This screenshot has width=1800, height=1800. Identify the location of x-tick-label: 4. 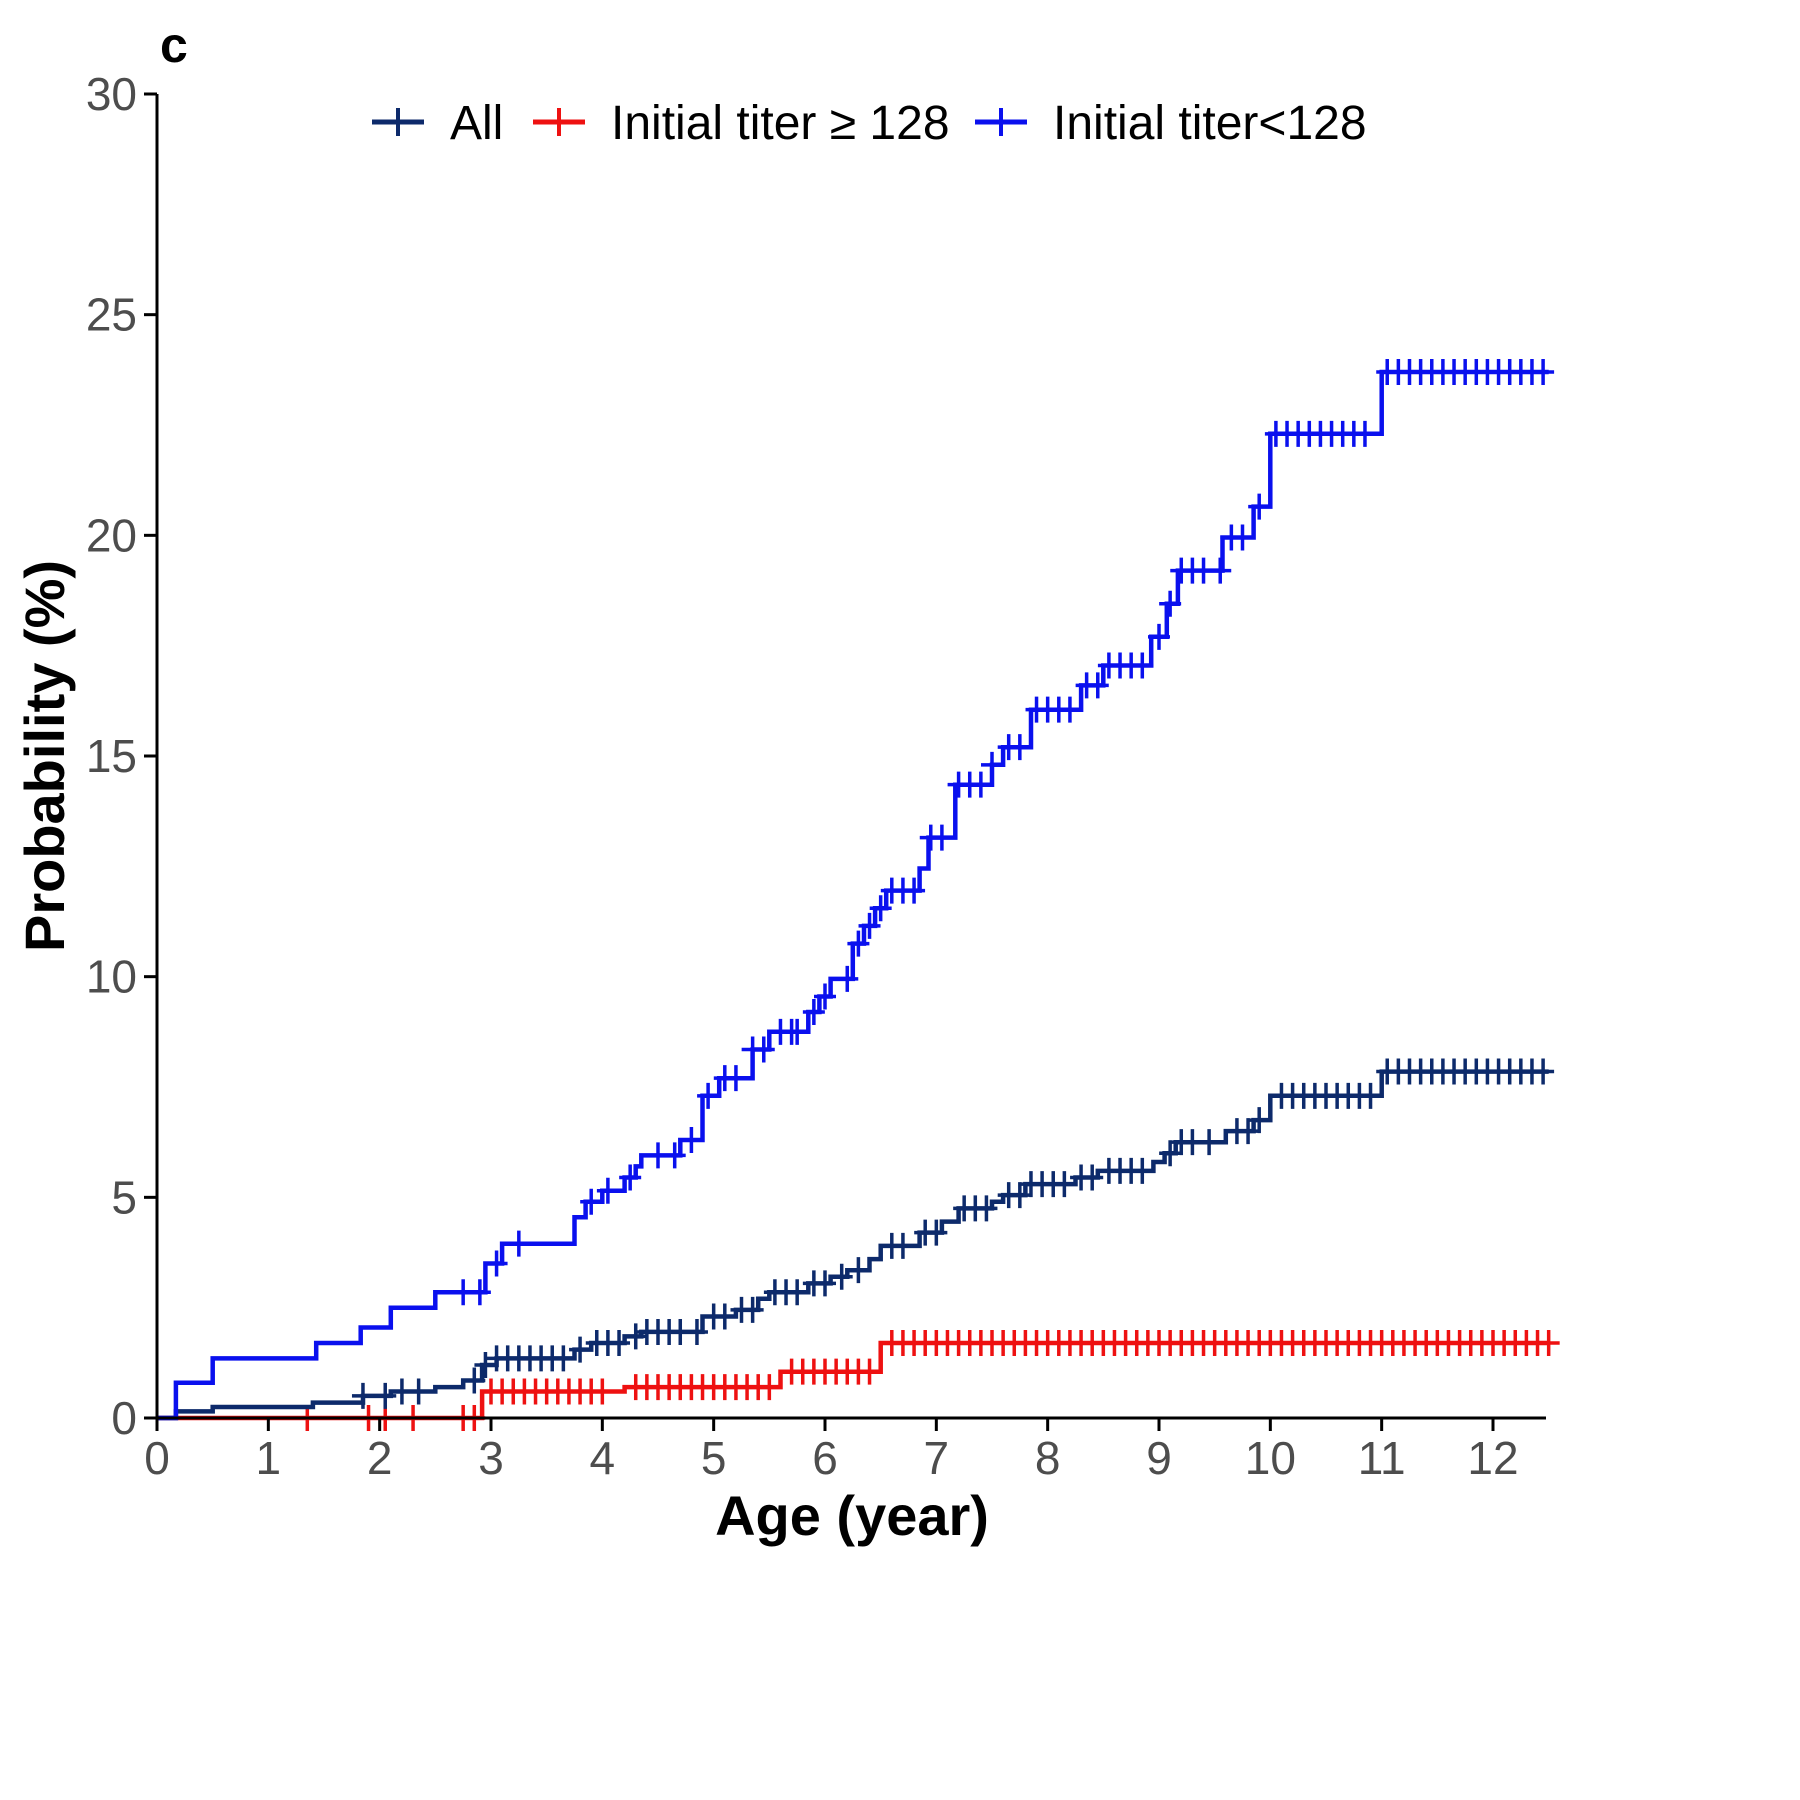
(603, 1458).